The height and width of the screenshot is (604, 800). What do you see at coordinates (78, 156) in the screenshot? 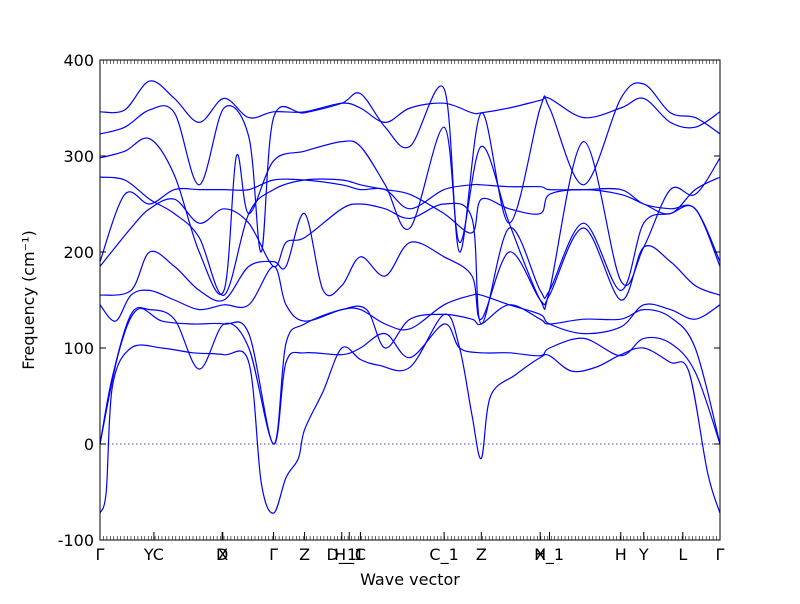
I see `y-tick-label: 300` at bounding box center [78, 156].